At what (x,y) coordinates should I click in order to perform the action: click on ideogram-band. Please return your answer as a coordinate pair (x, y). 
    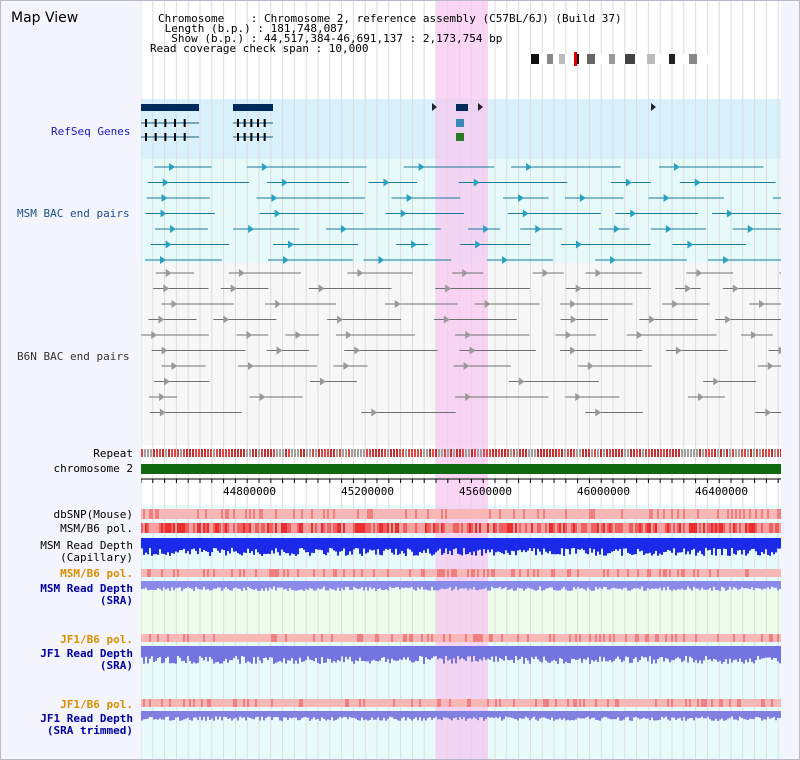
    Looking at the image, I should click on (621, 59).